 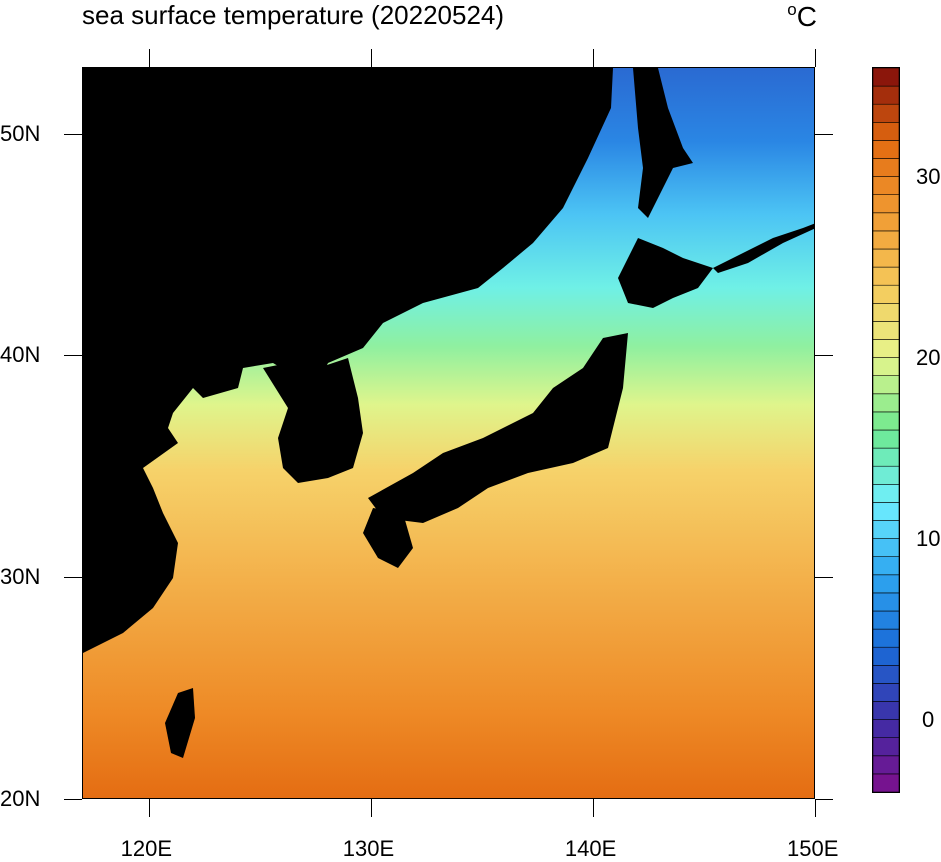 I want to click on degree-symbol: o, so click(x=792, y=9).